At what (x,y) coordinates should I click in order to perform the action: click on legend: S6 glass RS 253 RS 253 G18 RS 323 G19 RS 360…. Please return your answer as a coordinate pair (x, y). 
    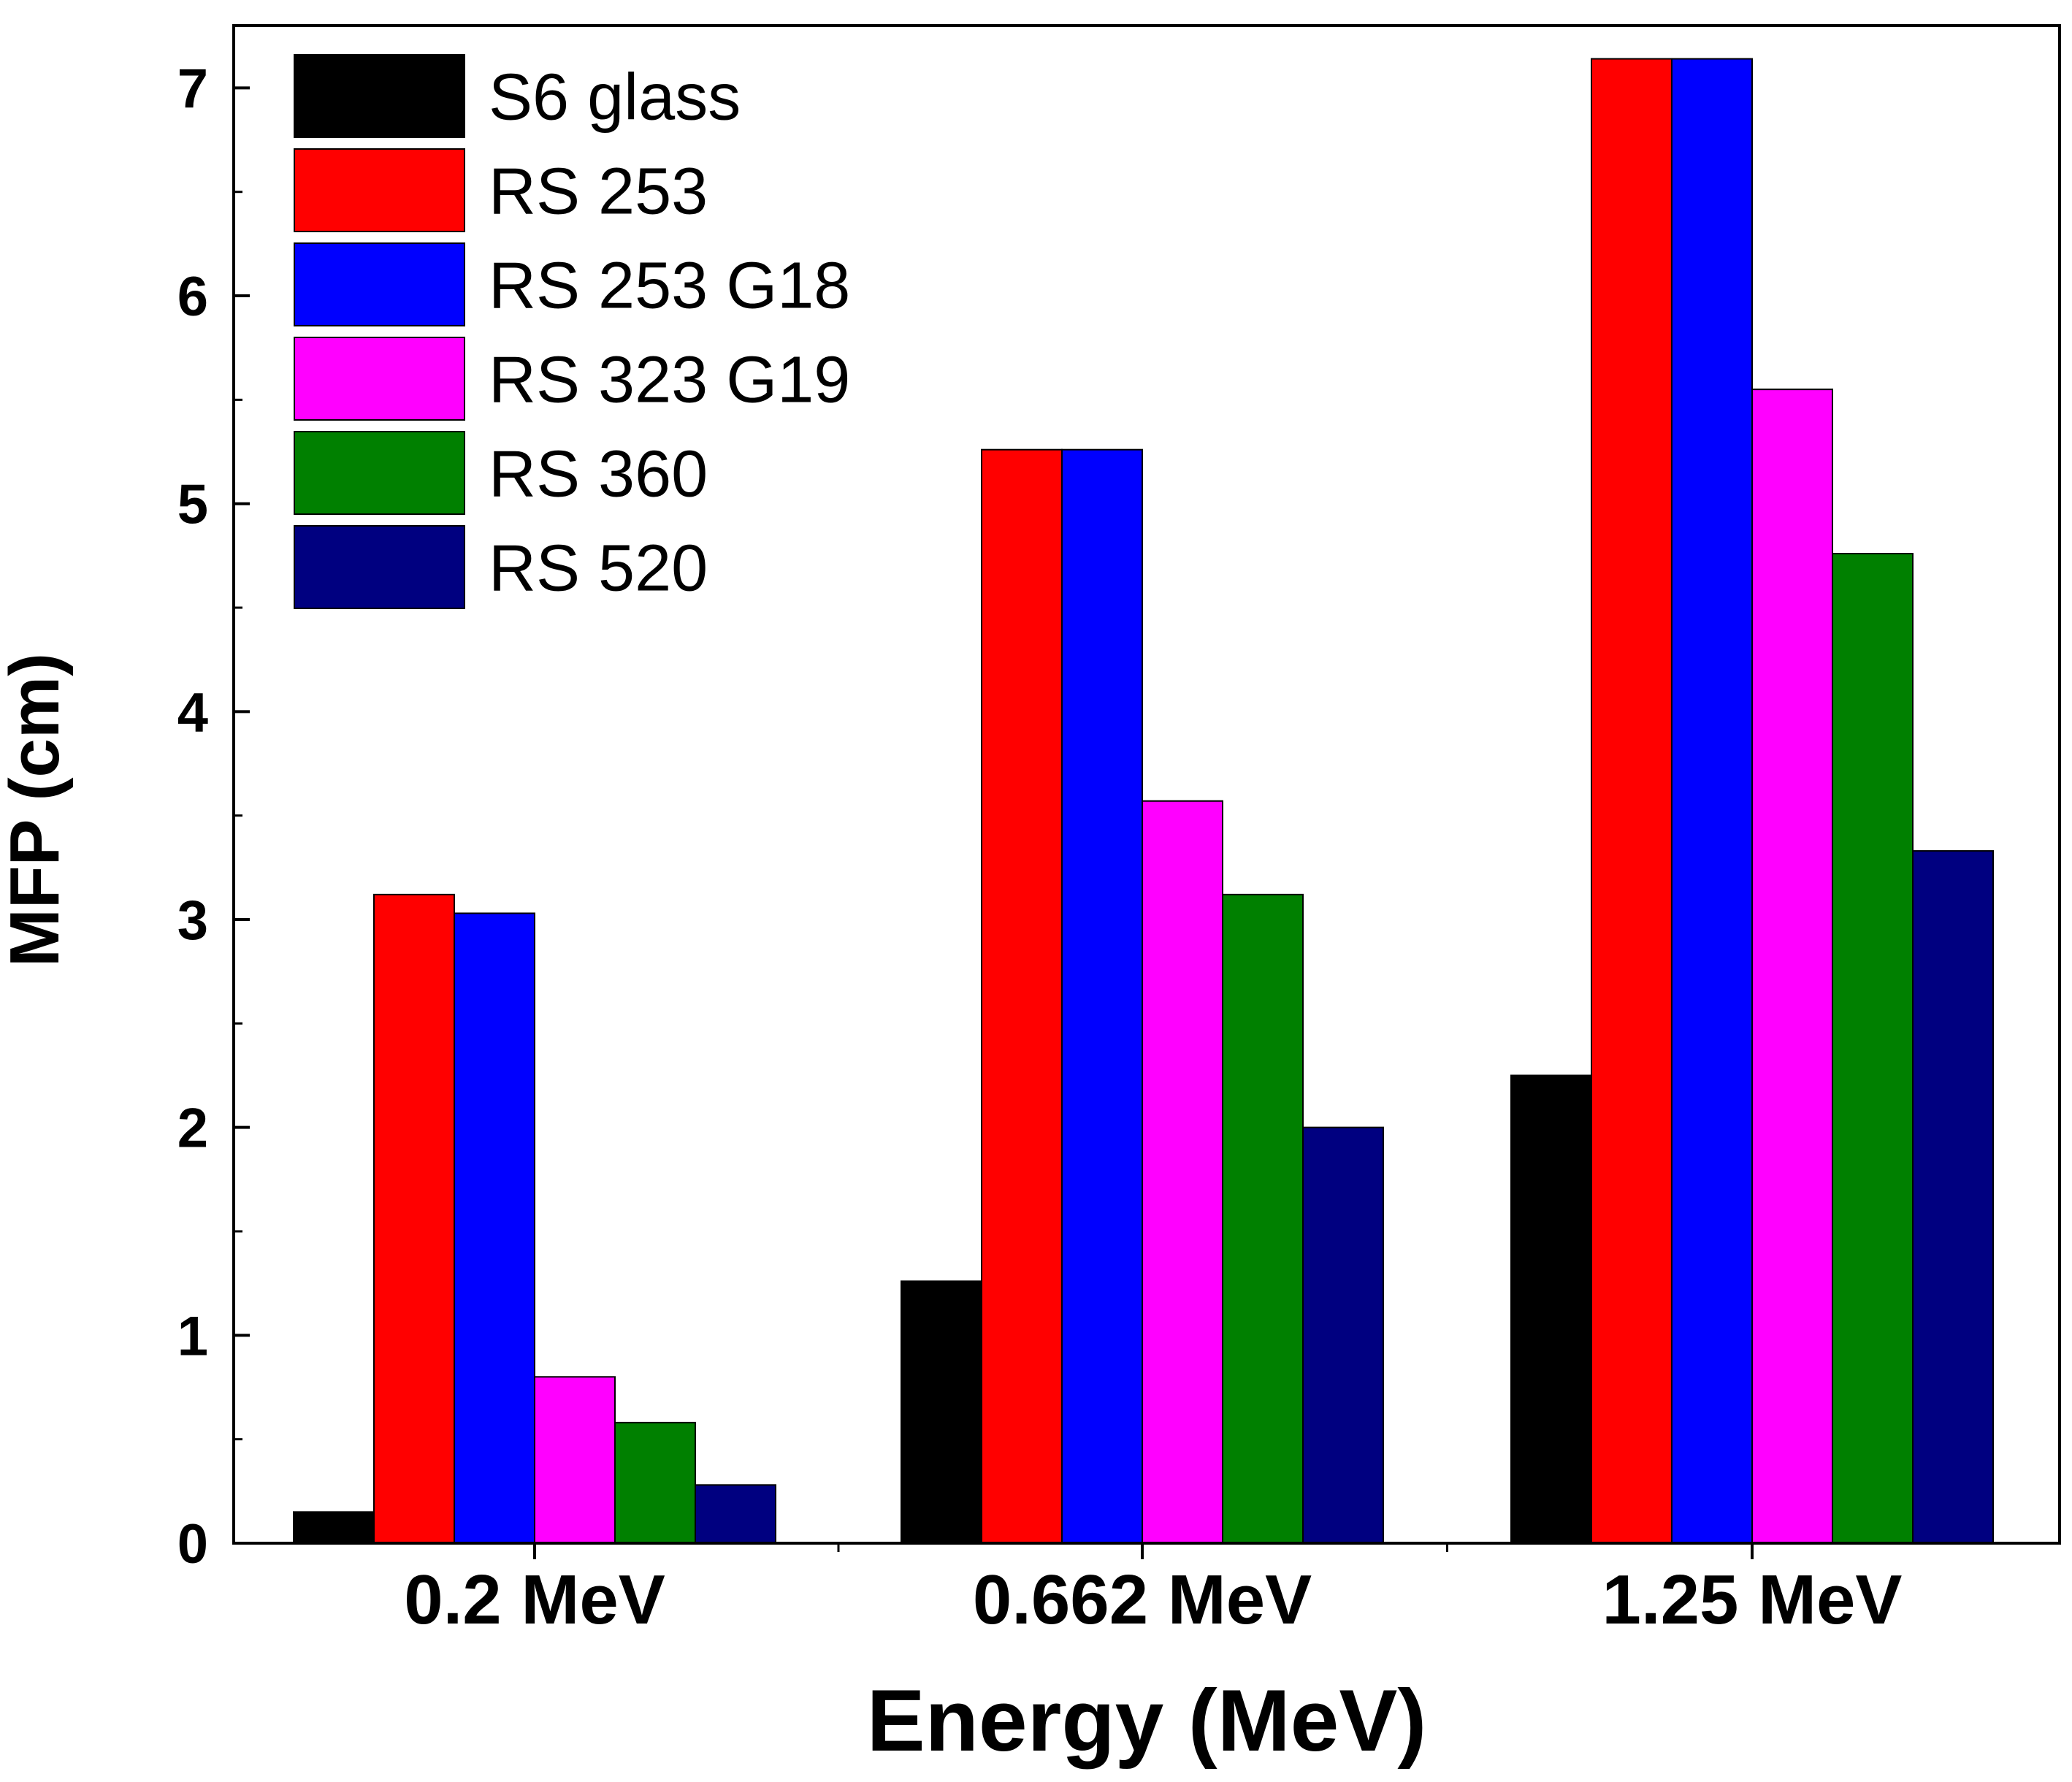
    Looking at the image, I should click on (572, 331).